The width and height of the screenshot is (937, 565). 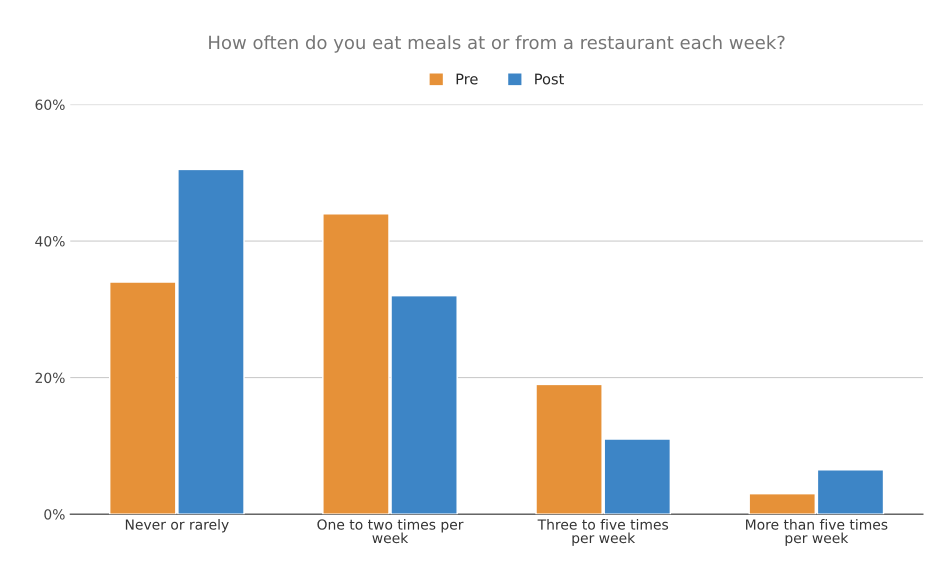 What do you see at coordinates (497, 44) in the screenshot?
I see `chart-title: How often do you eat meals at or from a restaurant each week?` at bounding box center [497, 44].